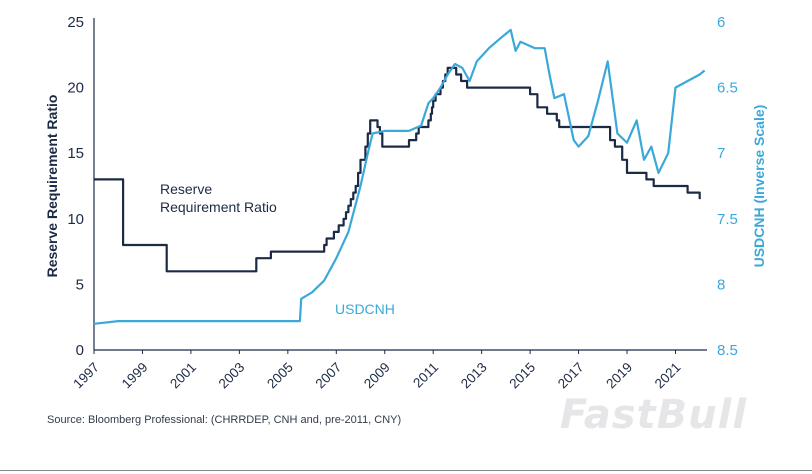 The width and height of the screenshot is (812, 474). Describe the element at coordinates (186, 189) in the screenshot. I see `rrr-annotation-line1: Reserve` at that location.